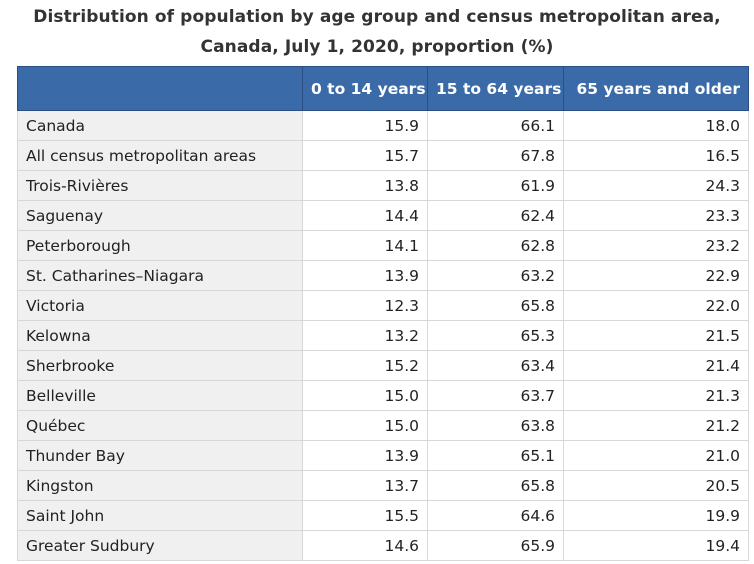 This screenshot has width=754, height=564. What do you see at coordinates (495, 215) in the screenshot?
I see `data-cell: 62.4` at bounding box center [495, 215].